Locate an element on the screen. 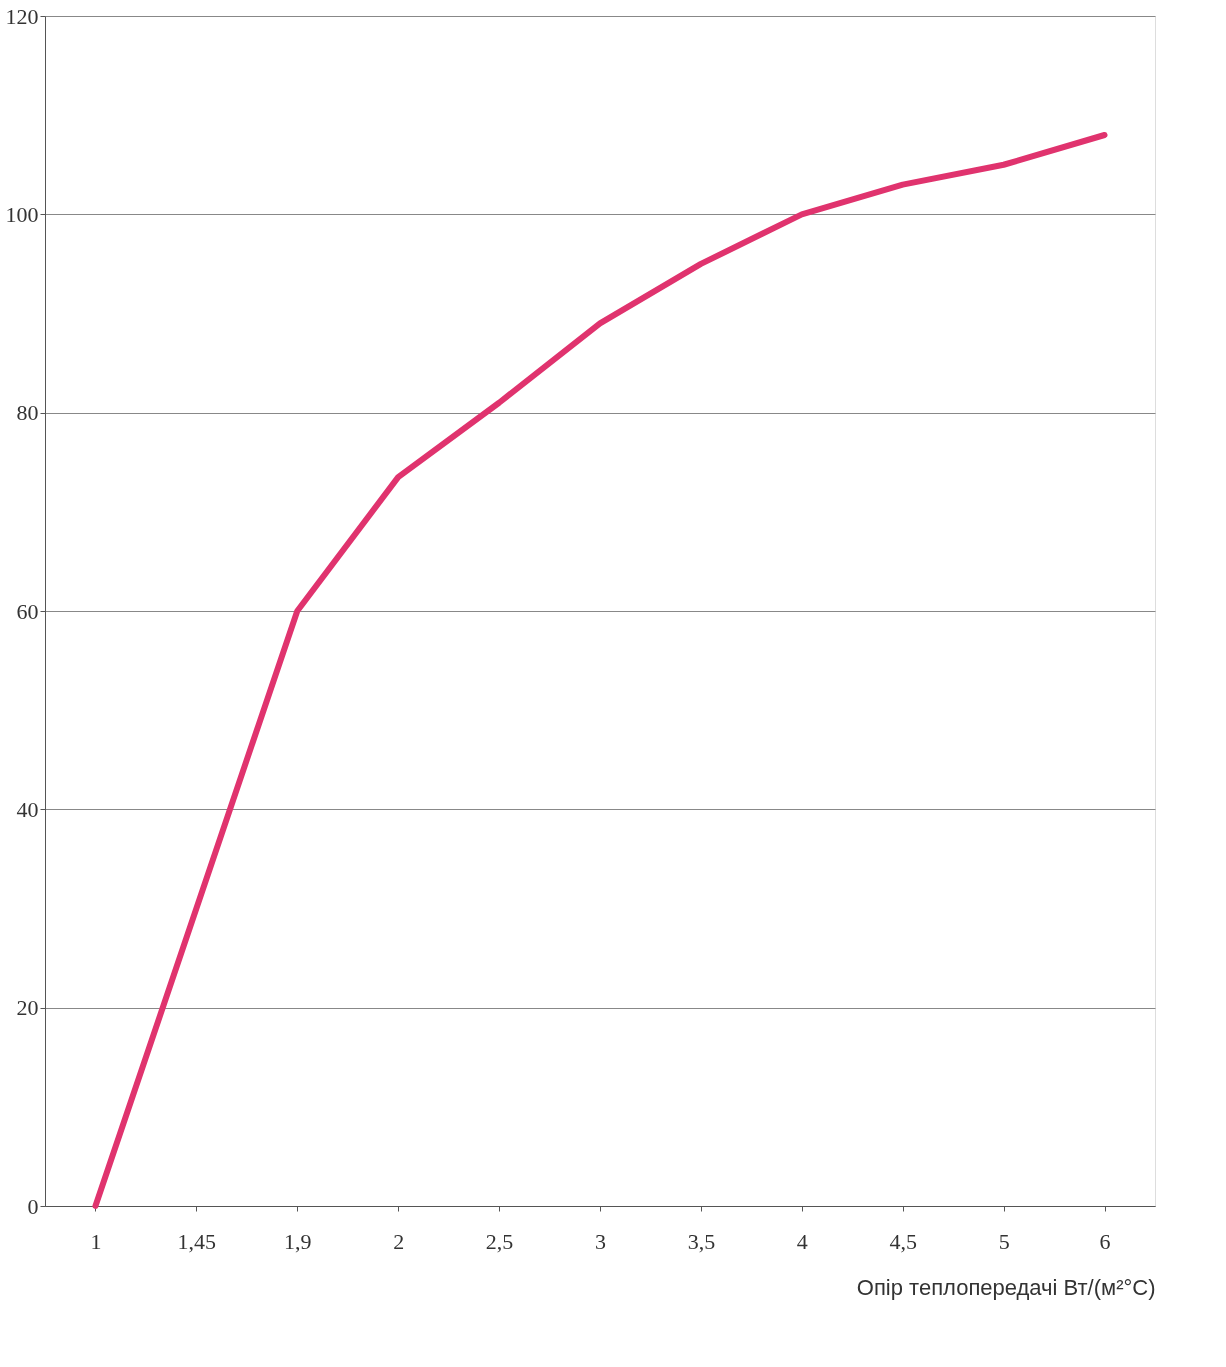  x-tick-label: 1,45 is located at coordinates (197, 1241).